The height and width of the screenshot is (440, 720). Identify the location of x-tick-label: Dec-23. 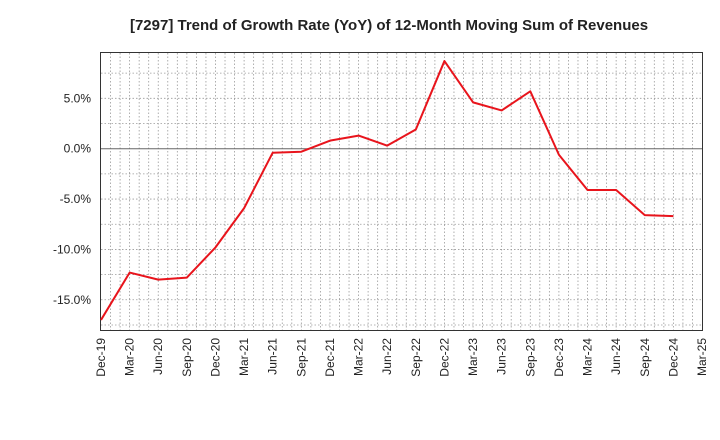
(559, 357).